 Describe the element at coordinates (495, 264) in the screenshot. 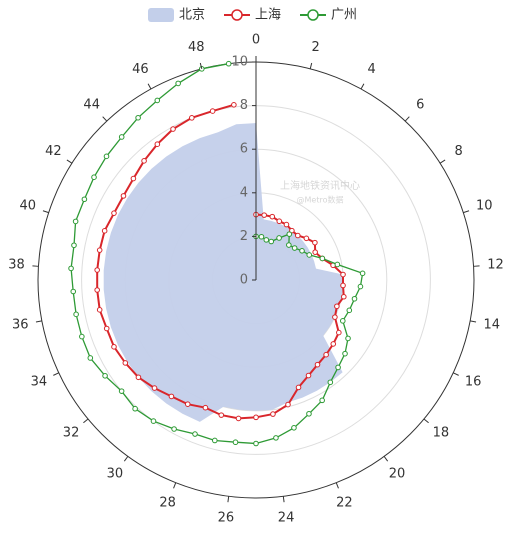

I see `angle-tick-label: 12` at that location.